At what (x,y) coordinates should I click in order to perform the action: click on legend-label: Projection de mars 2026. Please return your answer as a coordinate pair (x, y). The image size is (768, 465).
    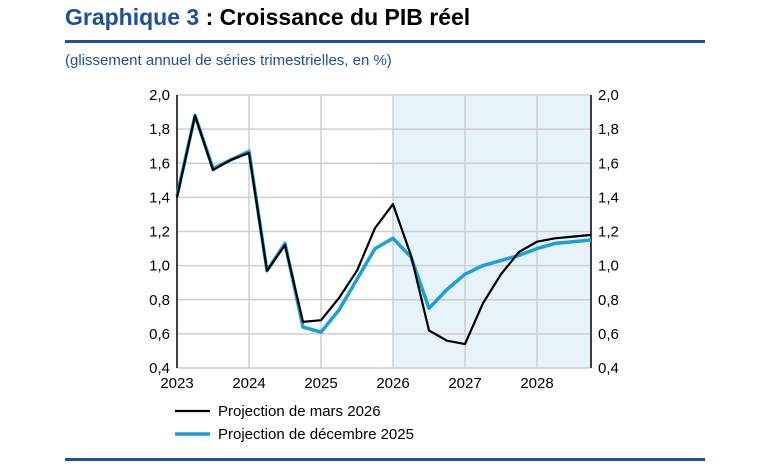
    Looking at the image, I should click on (299, 411).